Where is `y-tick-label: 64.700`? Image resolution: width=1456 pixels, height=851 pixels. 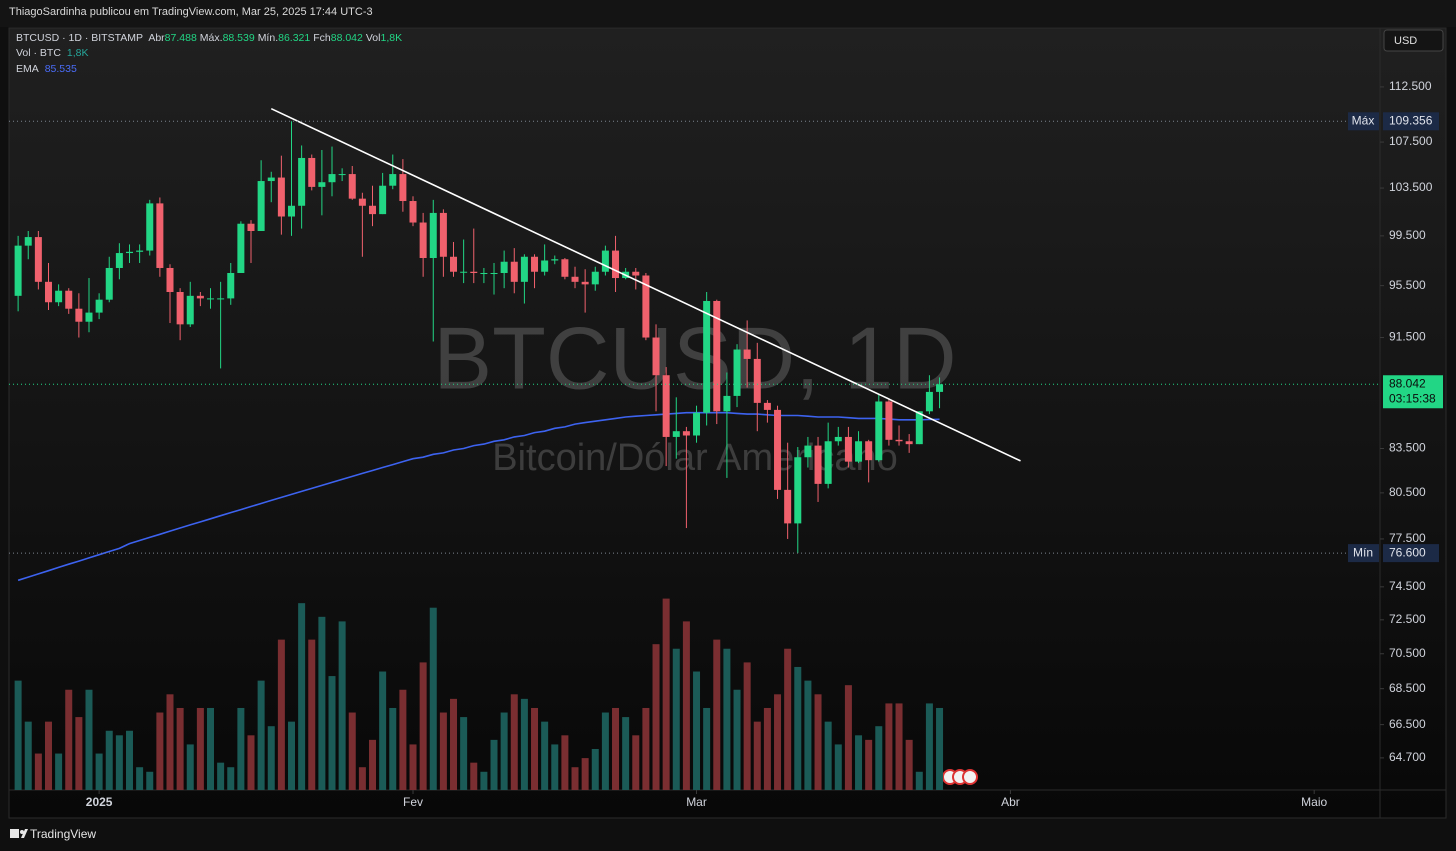 y-tick-label: 64.700 is located at coordinates (1407, 757).